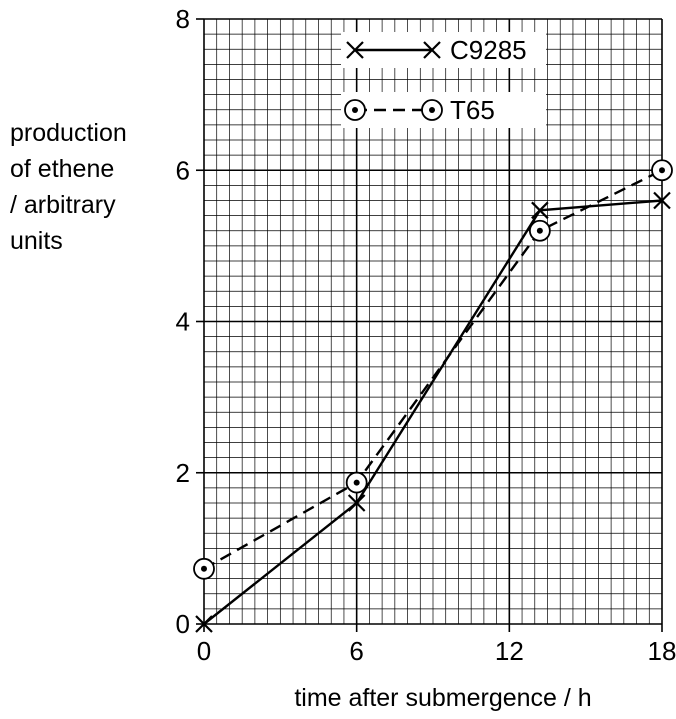 The height and width of the screenshot is (719, 676). I want to click on y-axis-label-line: / arbitrary, so click(63, 205).